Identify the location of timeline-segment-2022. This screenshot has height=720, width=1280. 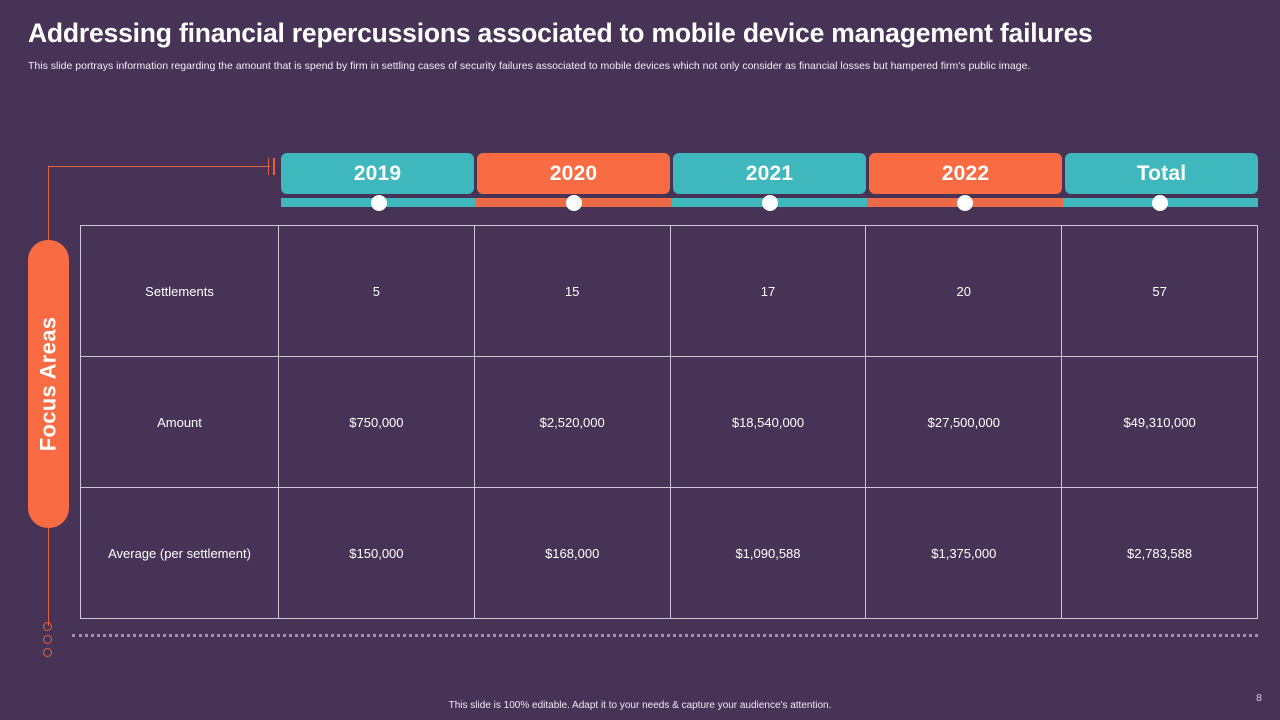
(965, 202).